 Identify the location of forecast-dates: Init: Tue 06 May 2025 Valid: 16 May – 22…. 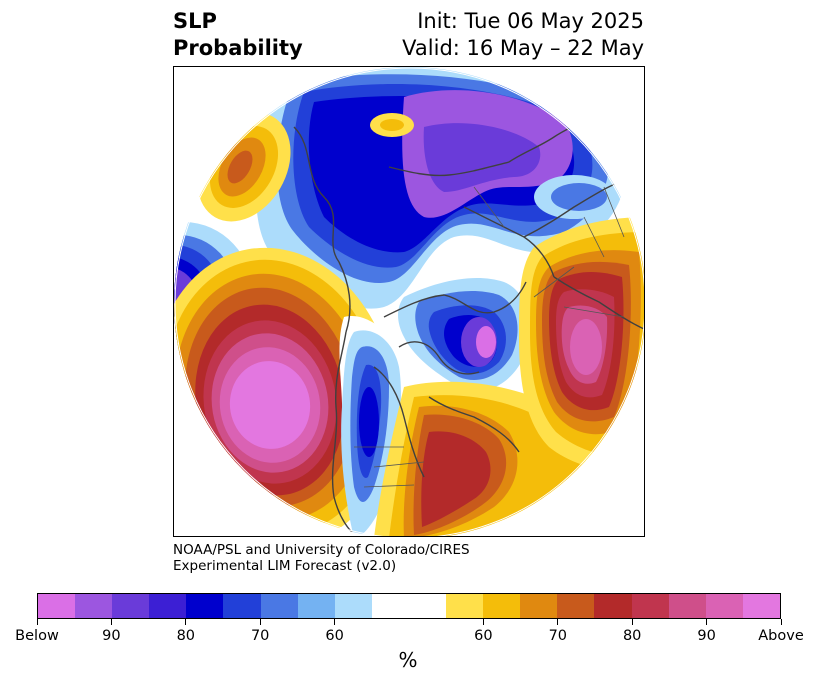
(523, 35).